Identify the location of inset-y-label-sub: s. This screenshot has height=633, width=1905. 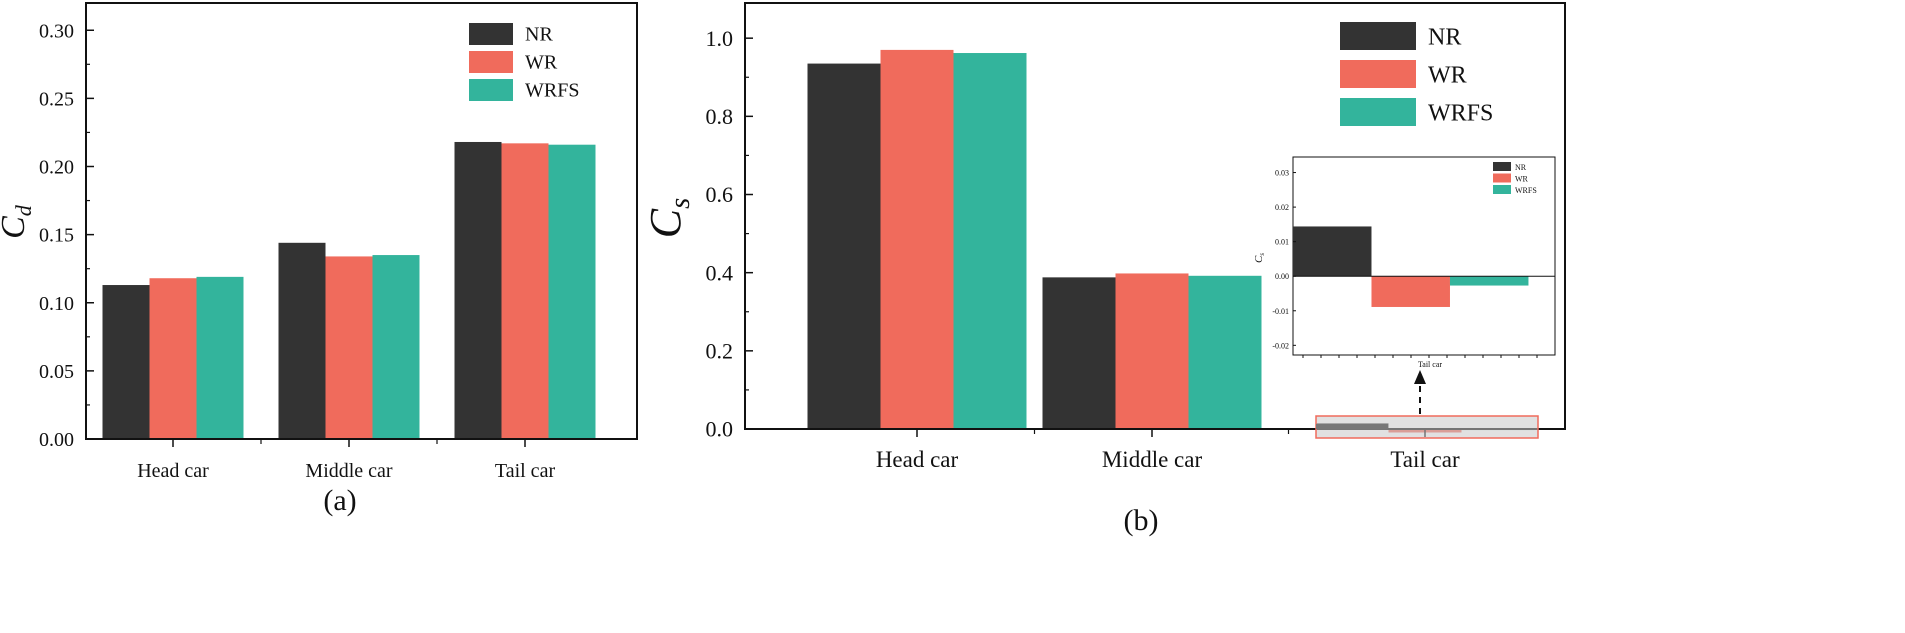
(1262, 254).